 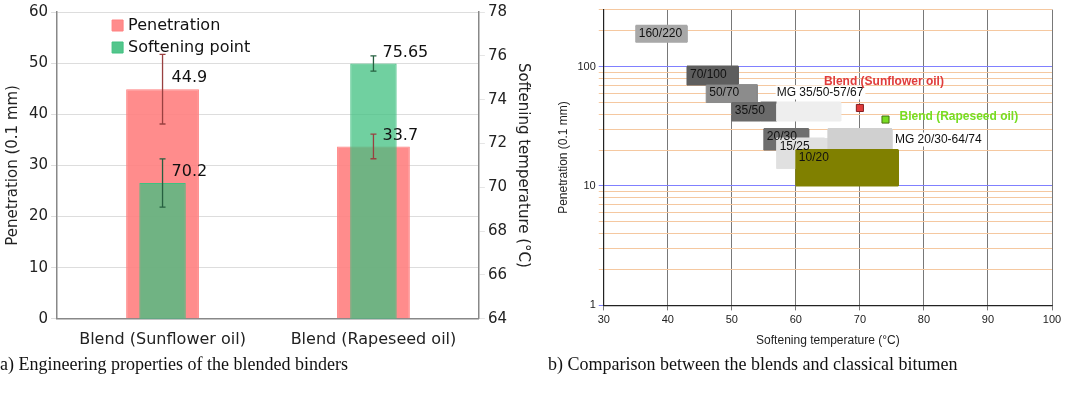 I want to click on y2-tick-label: 76, so click(x=497, y=54).